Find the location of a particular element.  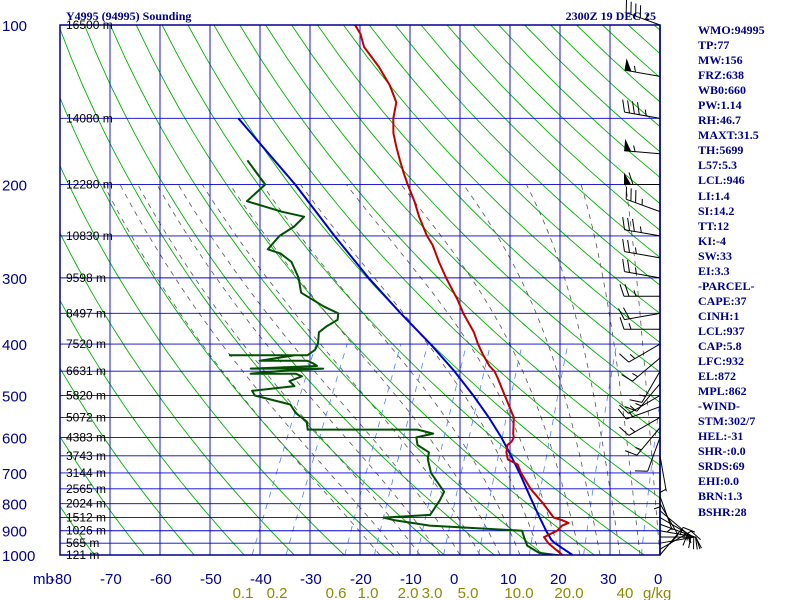

mixing-ratio-tick-label: 0.1 is located at coordinates (243, 592).